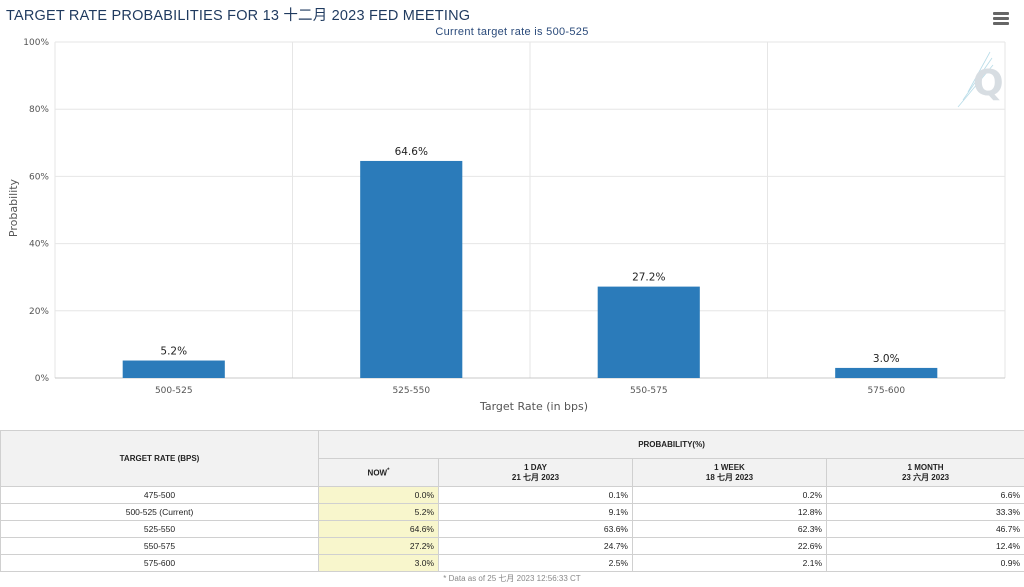 The image size is (1024, 587). Describe the element at coordinates (649, 391) in the screenshot. I see `x-tick-label: 550-575` at that location.